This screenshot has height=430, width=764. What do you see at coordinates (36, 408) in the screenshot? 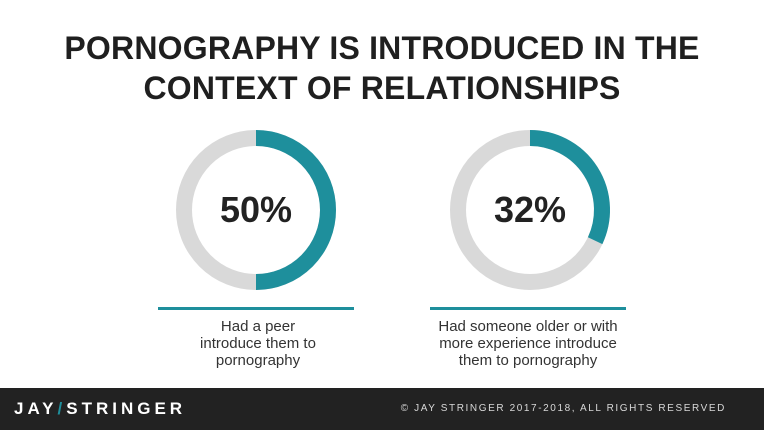
I see `logo-left-text: JAY` at bounding box center [36, 408].